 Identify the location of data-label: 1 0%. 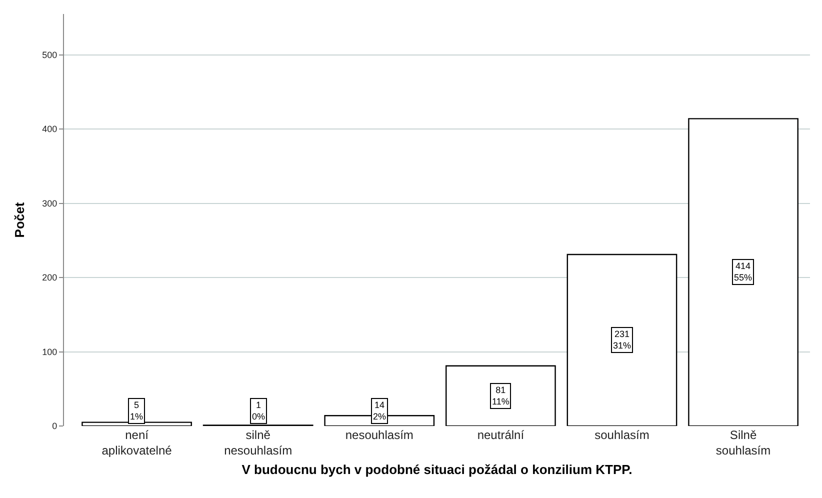
(259, 411).